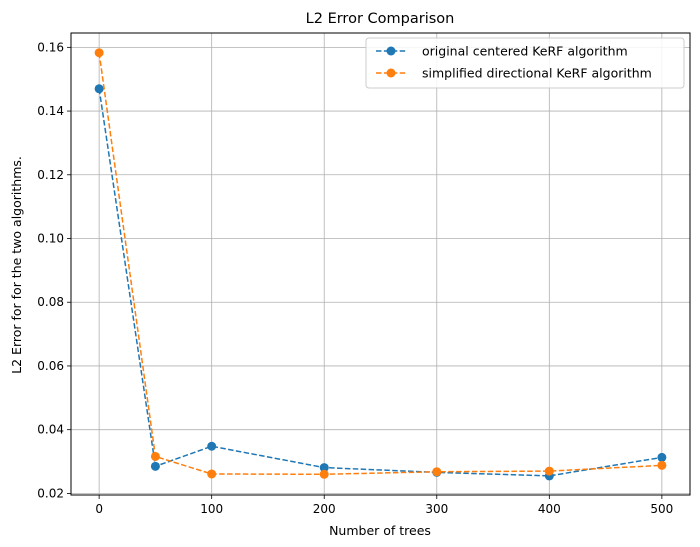 This screenshot has width=700, height=547. What do you see at coordinates (380, 19) in the screenshot?
I see `chart-title: L2 Error Comparison` at bounding box center [380, 19].